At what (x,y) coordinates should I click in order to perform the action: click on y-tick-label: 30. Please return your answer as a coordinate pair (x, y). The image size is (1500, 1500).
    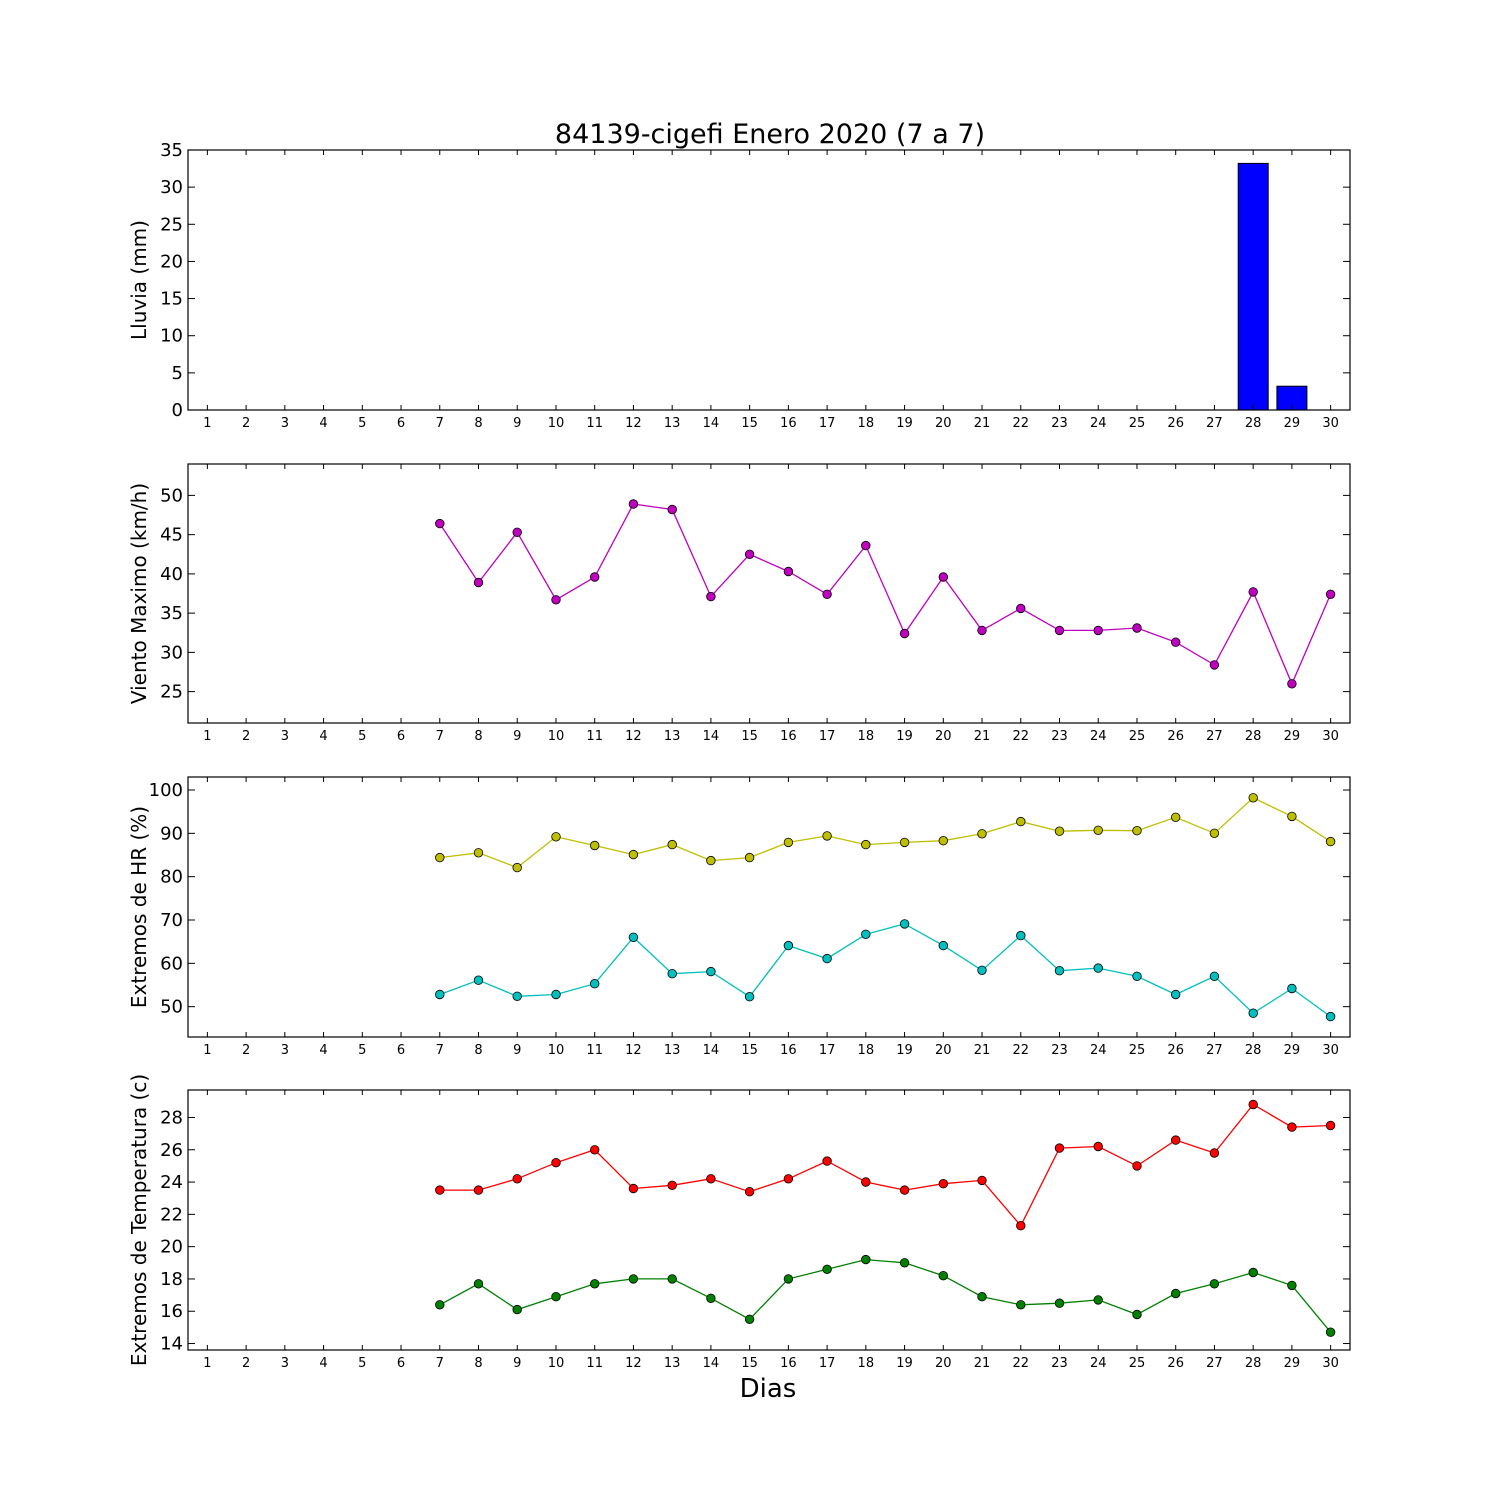
    Looking at the image, I should click on (171, 652).